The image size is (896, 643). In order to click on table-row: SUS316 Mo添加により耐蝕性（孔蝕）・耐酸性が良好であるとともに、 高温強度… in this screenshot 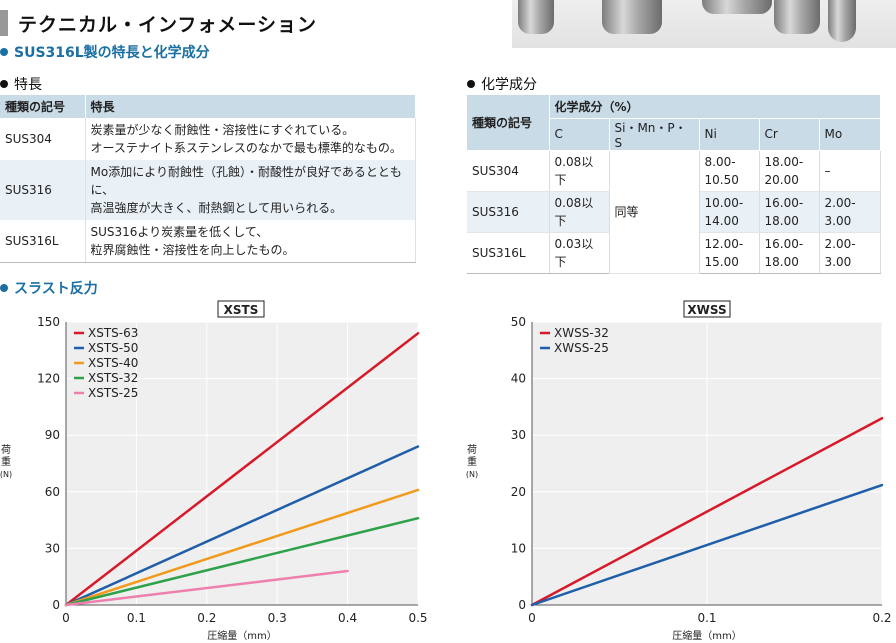, I will do `click(208, 190)`.